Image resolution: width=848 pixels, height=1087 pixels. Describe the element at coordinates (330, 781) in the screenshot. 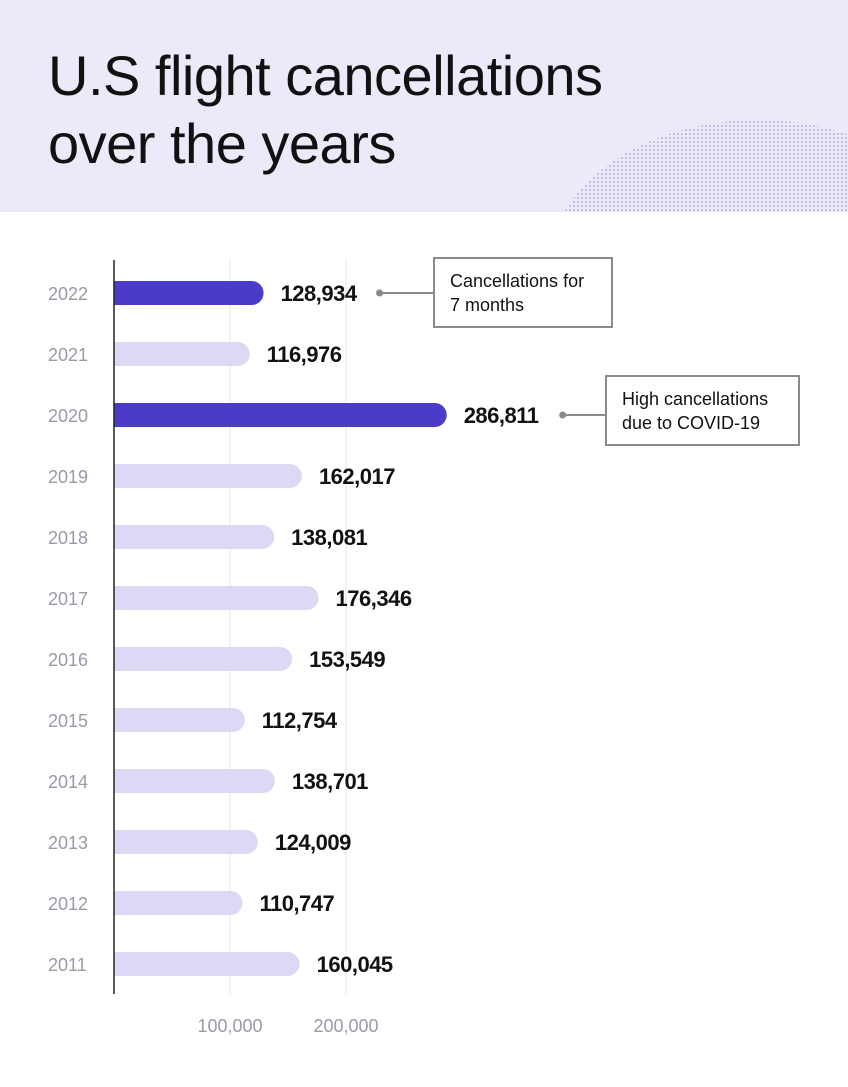

I see `value-label-2014: 138,701` at that location.